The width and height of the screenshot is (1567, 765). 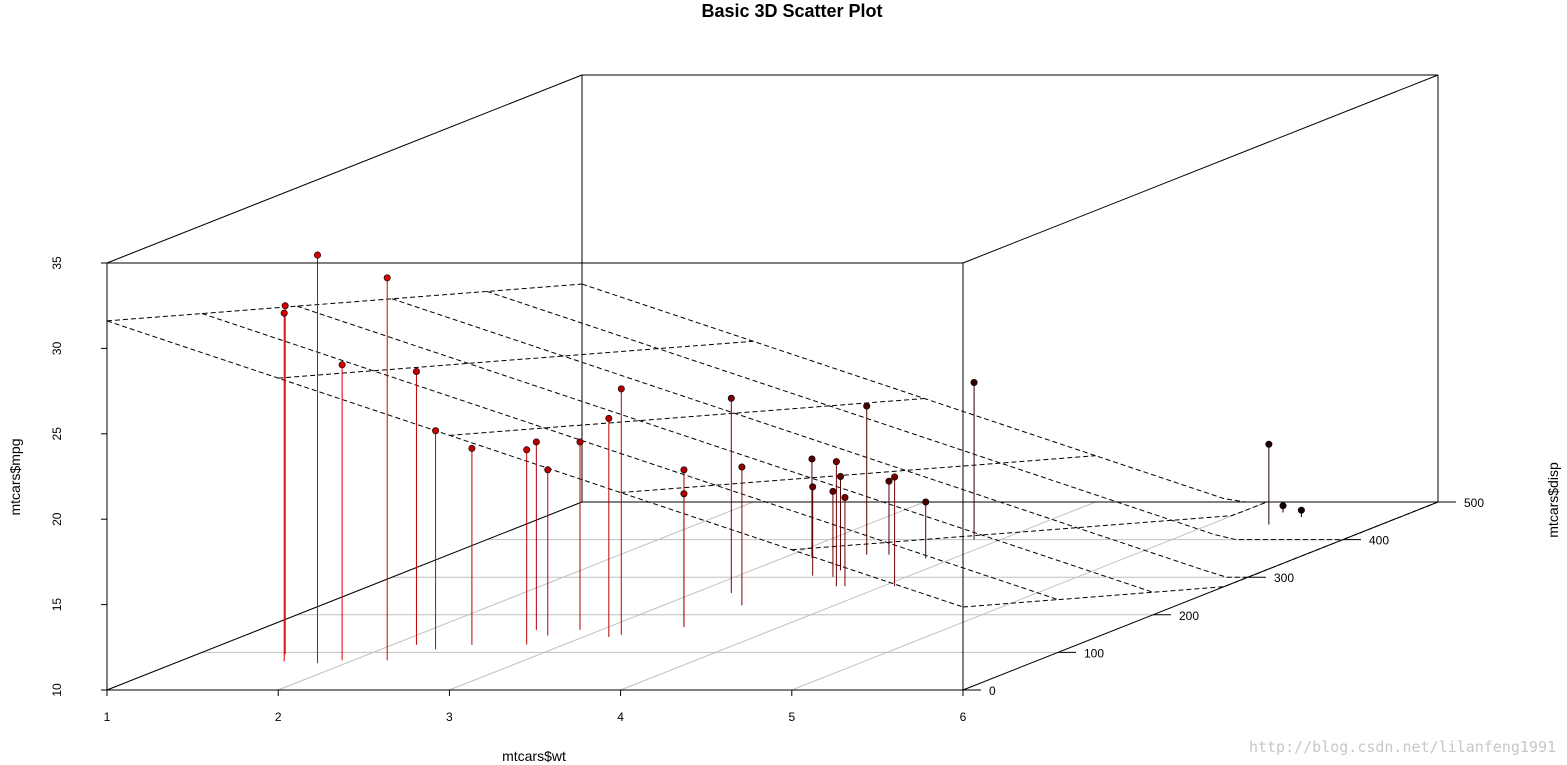 I want to click on y-tick-label: 100, so click(x=1094, y=653).